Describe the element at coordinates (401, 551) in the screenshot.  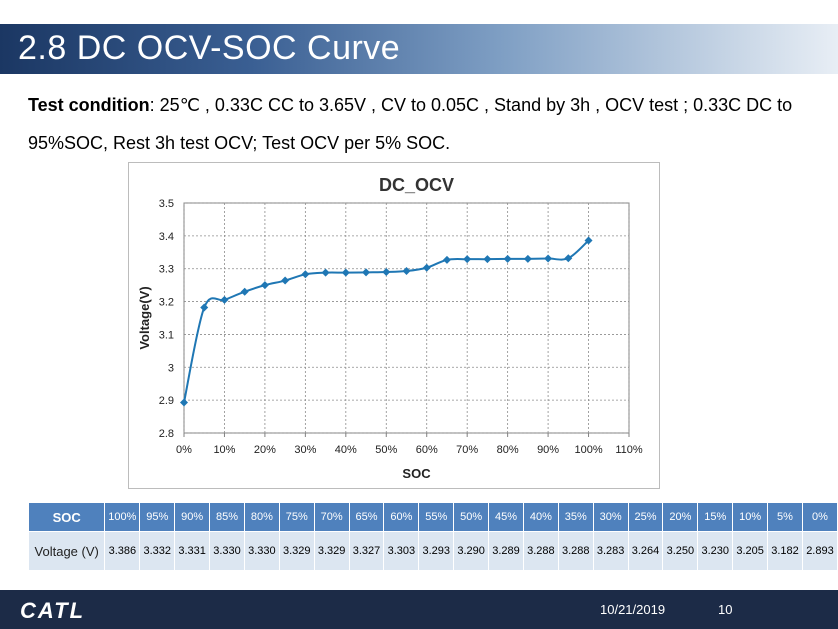
I see `voltage-cell: 3.303` at that location.